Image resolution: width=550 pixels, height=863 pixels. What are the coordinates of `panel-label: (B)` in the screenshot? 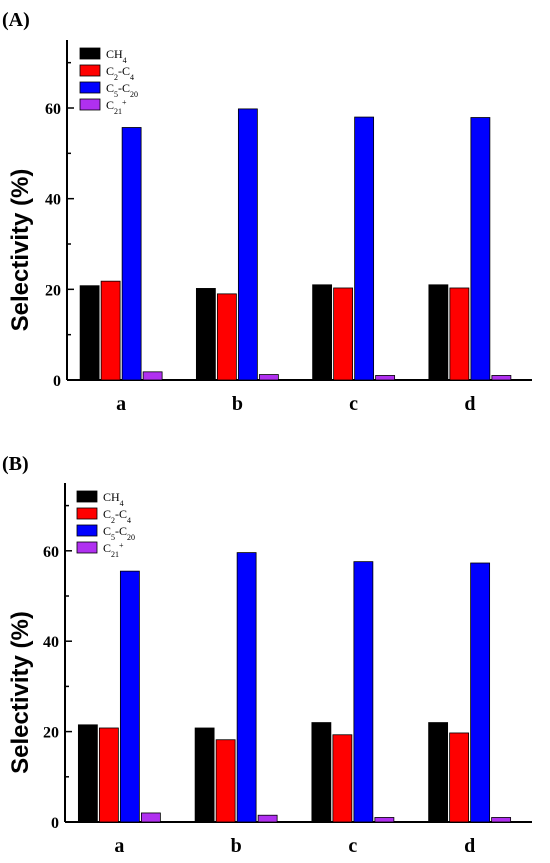 It's located at (15, 464).